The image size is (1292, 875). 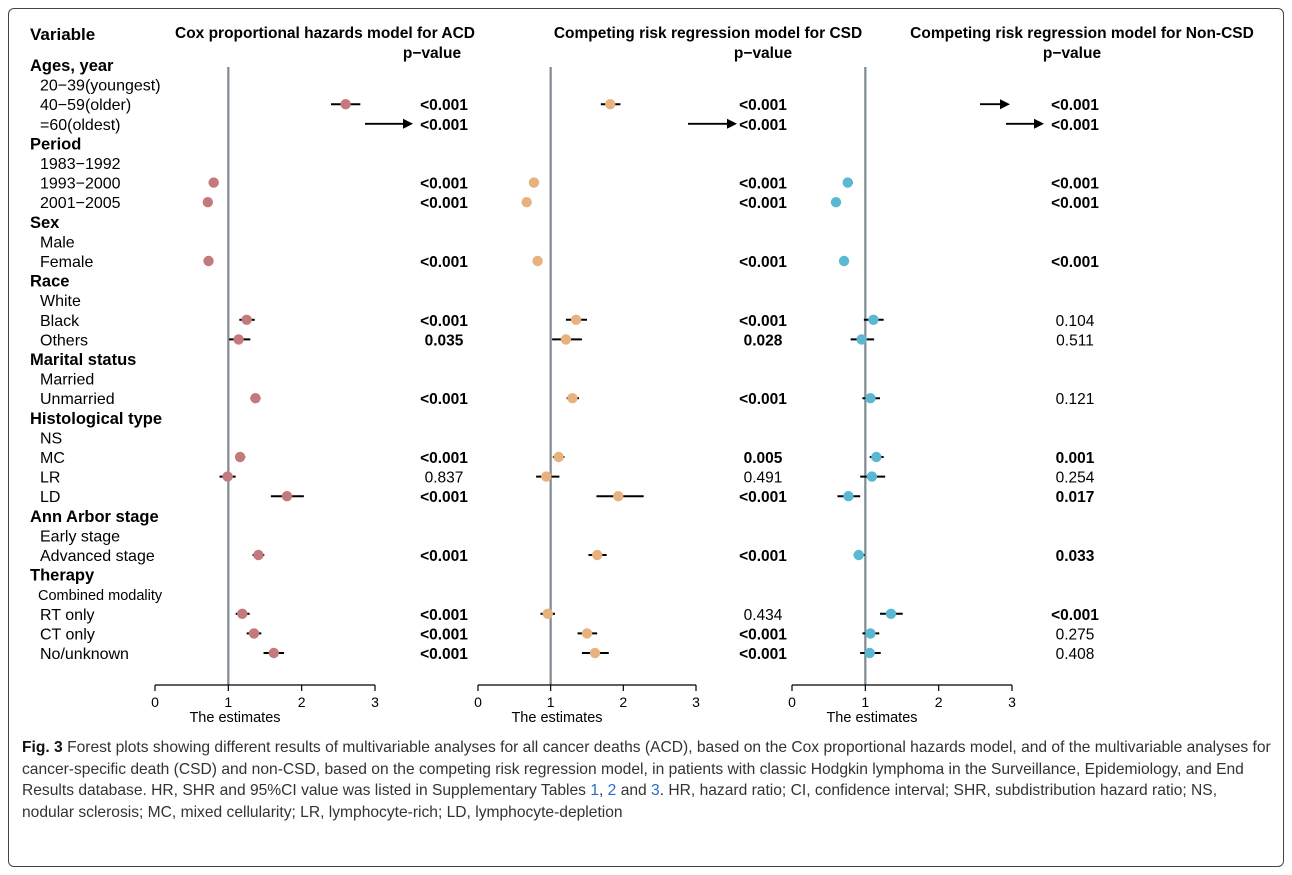 I want to click on p-value-label: 0.005, so click(x=763, y=458).